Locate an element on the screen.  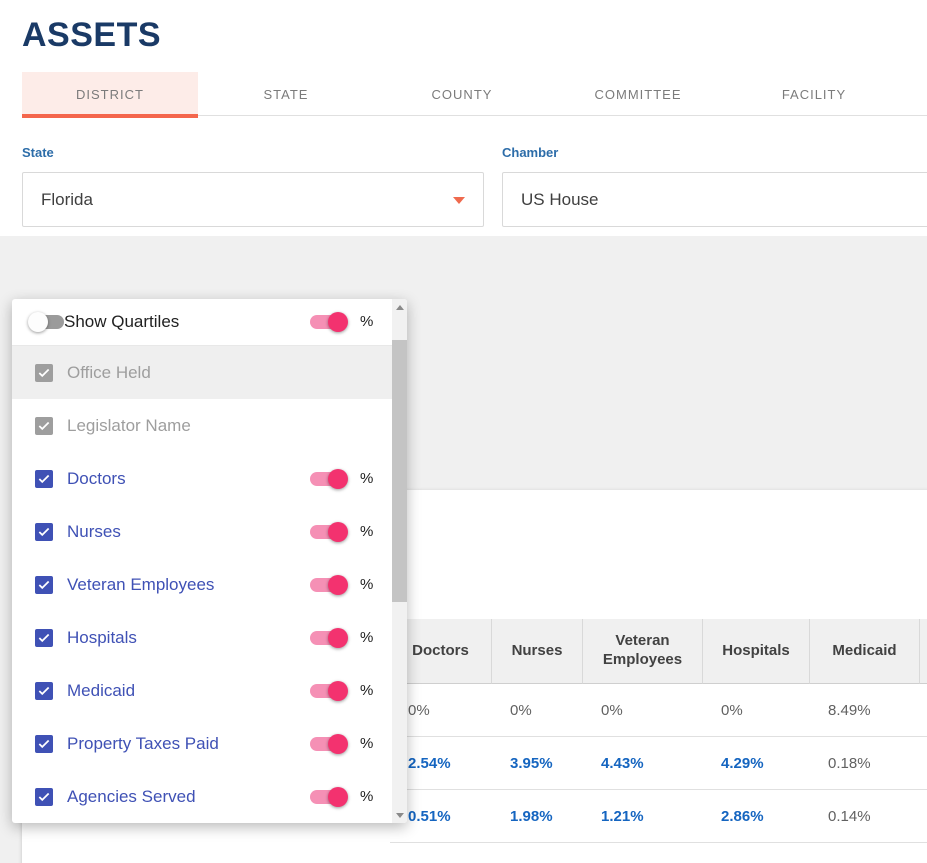
tab-state: STATE is located at coordinates (286, 94).